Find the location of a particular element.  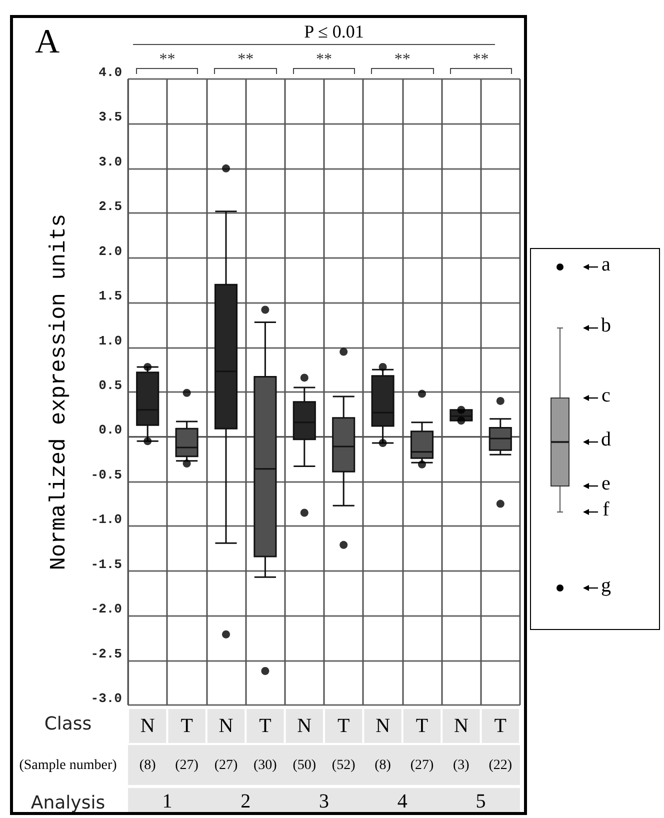

text: e is located at coordinates (606, 484).